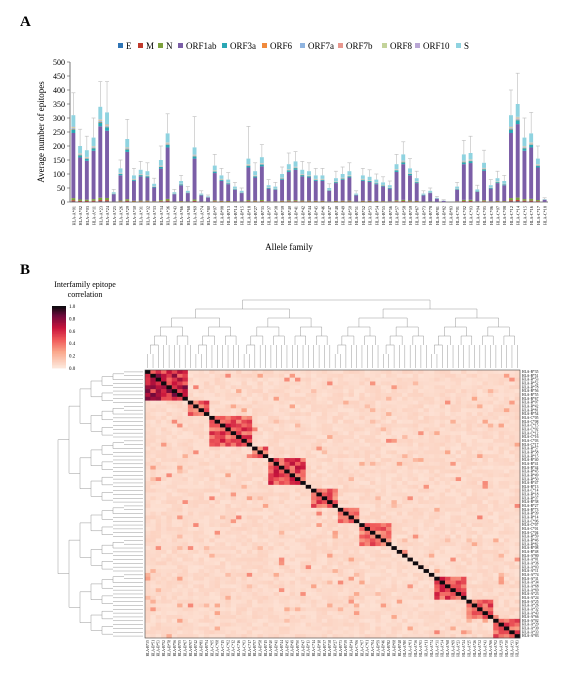  I want to click on bar-segment-n, so click(484, 201).